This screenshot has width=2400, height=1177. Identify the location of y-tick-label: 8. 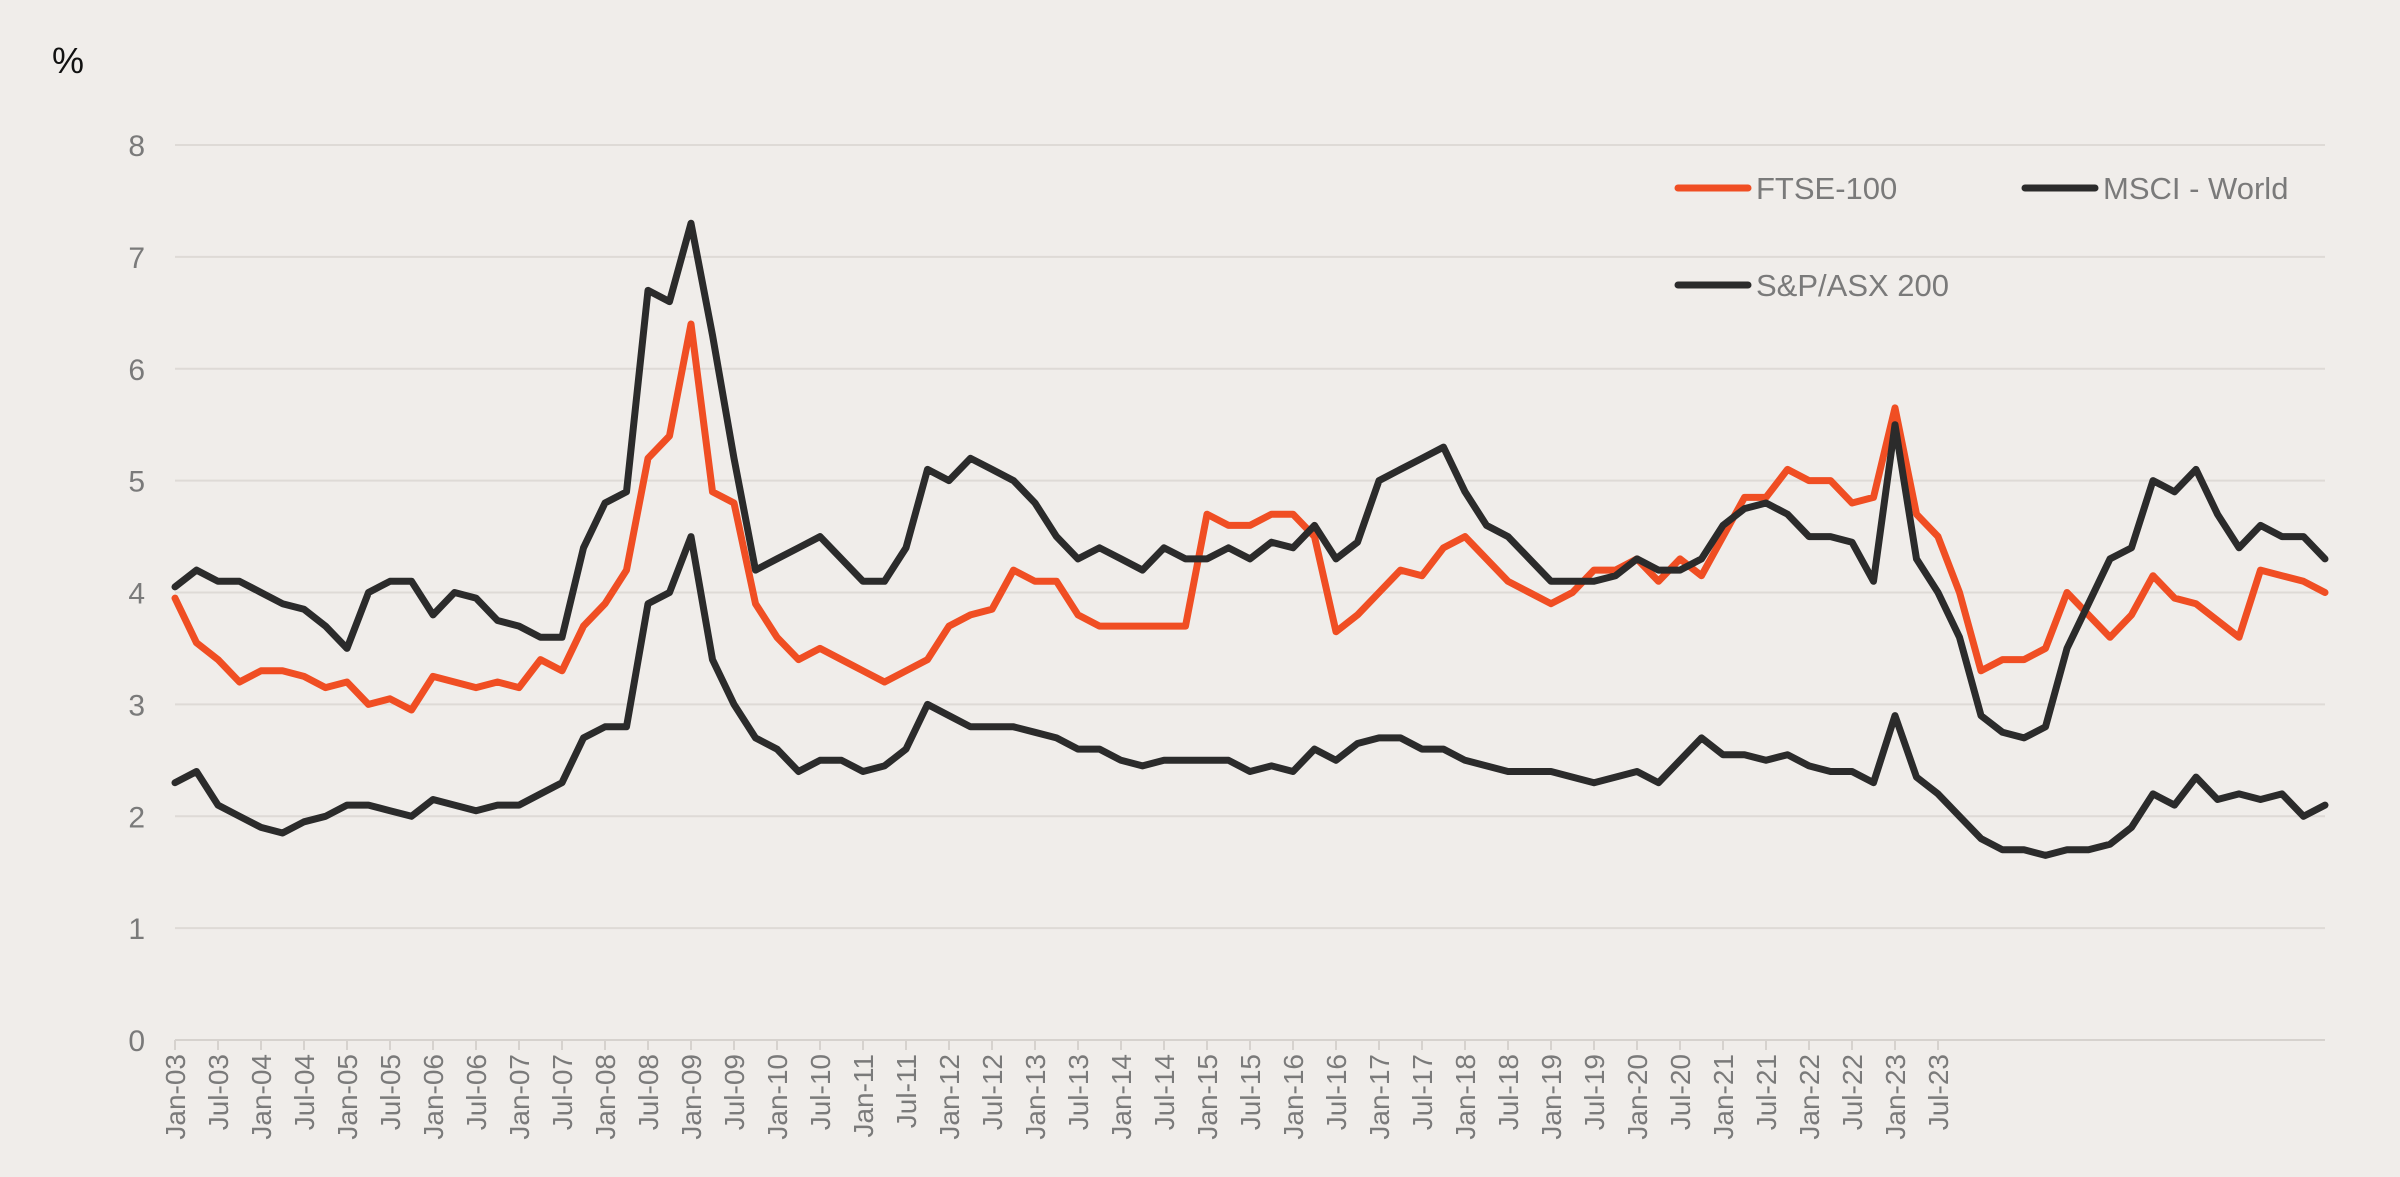
(136, 146).